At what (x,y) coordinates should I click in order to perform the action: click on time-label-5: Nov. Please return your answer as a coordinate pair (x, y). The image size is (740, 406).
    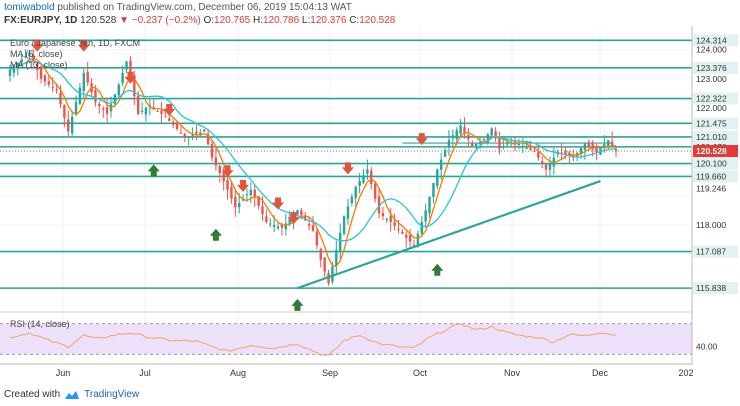
    Looking at the image, I should click on (512, 373).